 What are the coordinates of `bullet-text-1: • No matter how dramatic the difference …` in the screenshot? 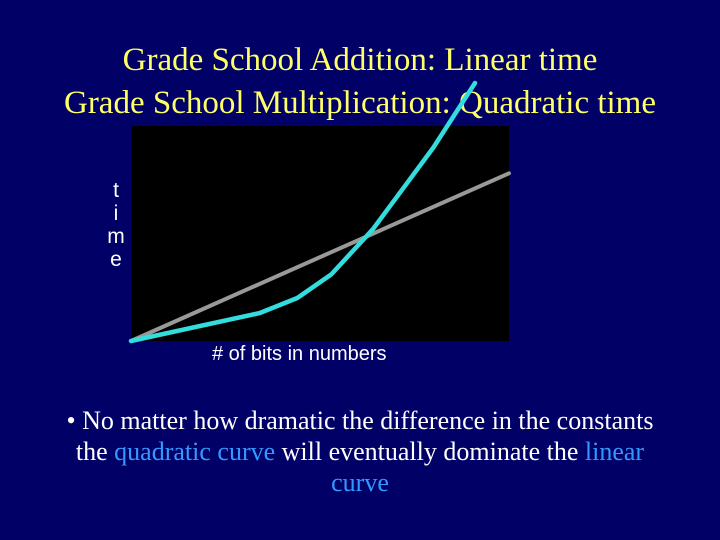 It's located at (360, 436).